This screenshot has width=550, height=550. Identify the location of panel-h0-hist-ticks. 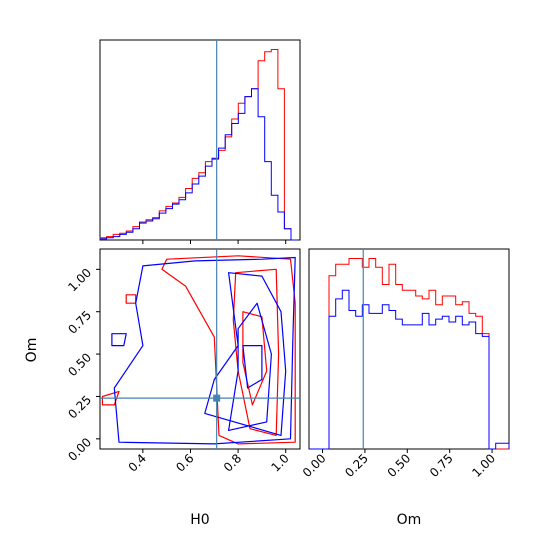
(214, 242).